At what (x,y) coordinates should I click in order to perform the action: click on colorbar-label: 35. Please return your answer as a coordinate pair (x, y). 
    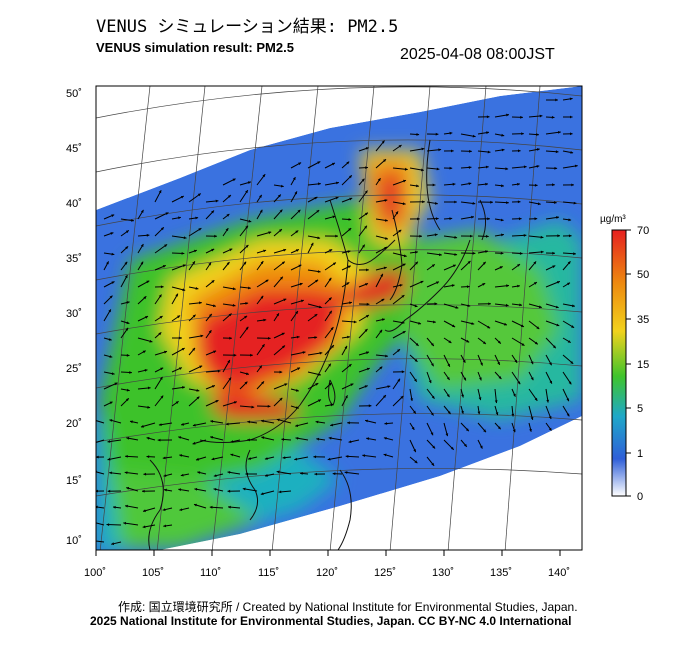
    Looking at the image, I should click on (643, 320).